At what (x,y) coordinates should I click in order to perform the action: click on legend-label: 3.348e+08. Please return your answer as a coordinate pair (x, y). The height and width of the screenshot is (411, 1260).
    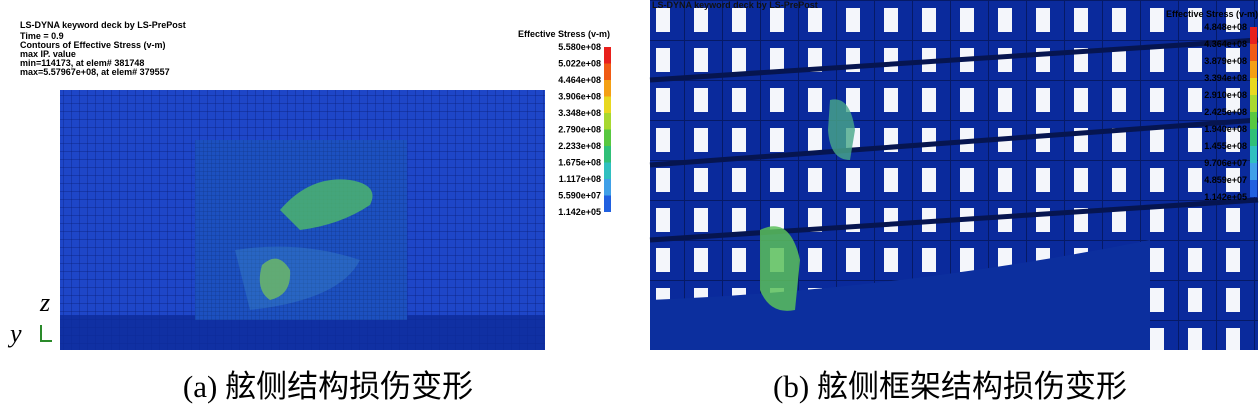
    Looking at the image, I should click on (579, 113).